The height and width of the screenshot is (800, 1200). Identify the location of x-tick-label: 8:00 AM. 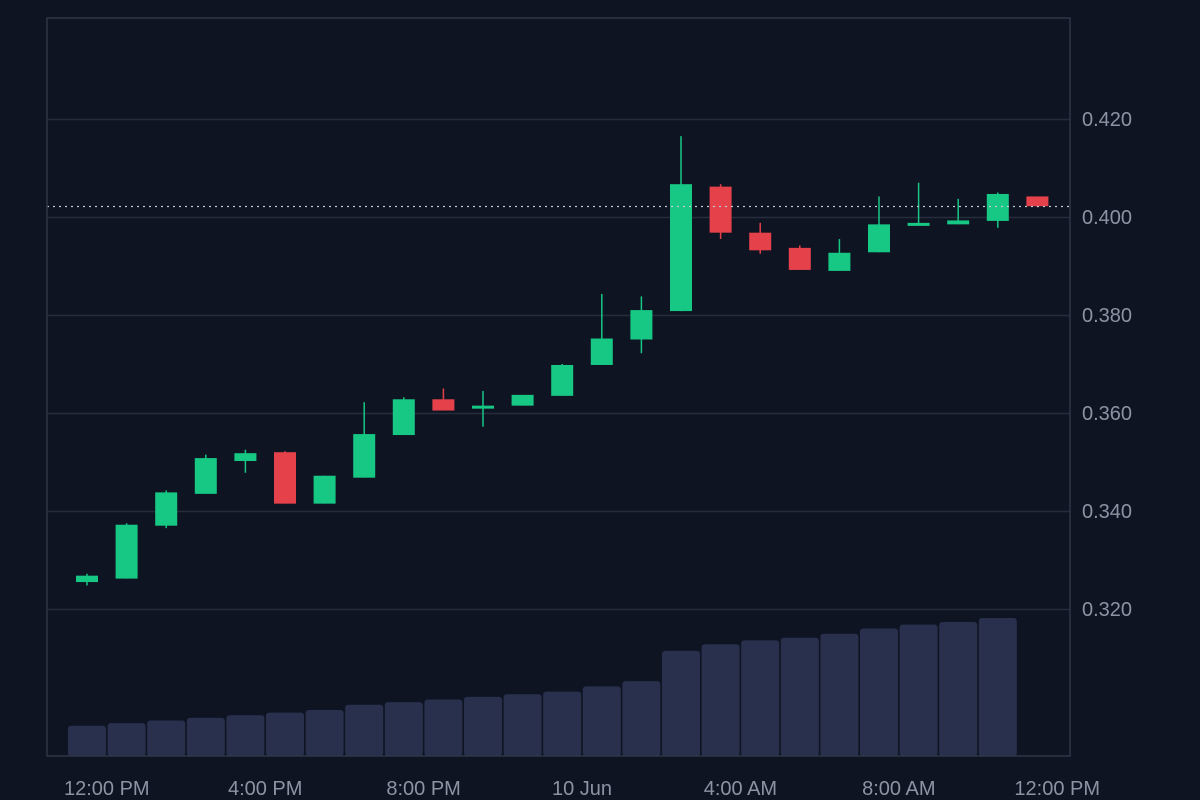
(898, 789).